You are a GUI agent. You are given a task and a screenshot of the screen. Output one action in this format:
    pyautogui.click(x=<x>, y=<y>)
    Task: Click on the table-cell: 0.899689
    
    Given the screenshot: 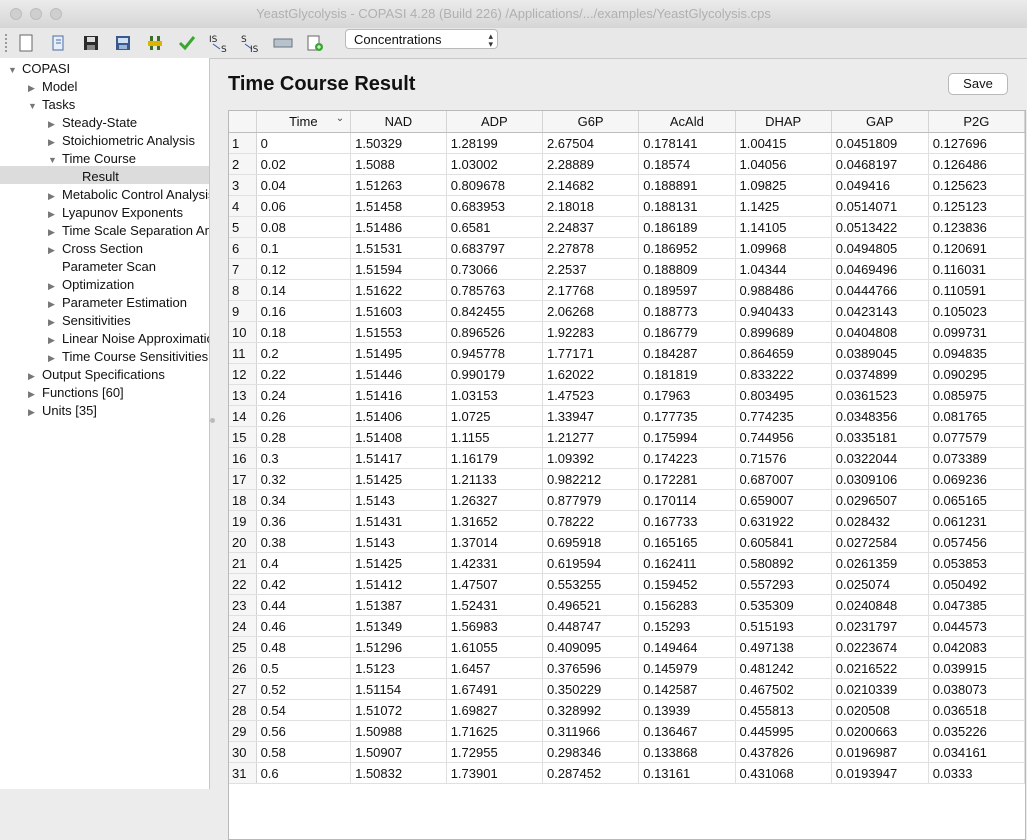 What is the action you would take?
    pyautogui.click(x=783, y=332)
    